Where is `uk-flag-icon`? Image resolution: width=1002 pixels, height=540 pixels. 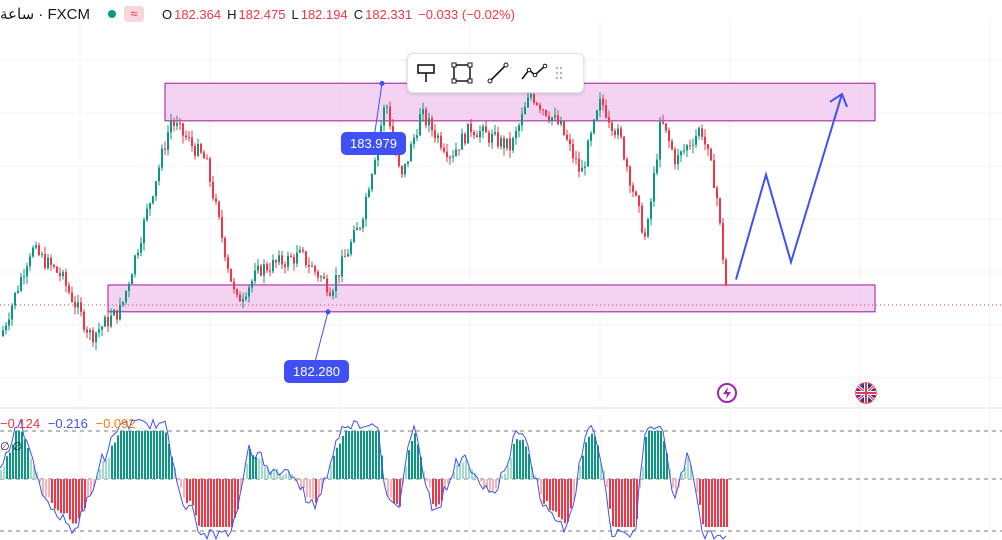 uk-flag-icon is located at coordinates (866, 393).